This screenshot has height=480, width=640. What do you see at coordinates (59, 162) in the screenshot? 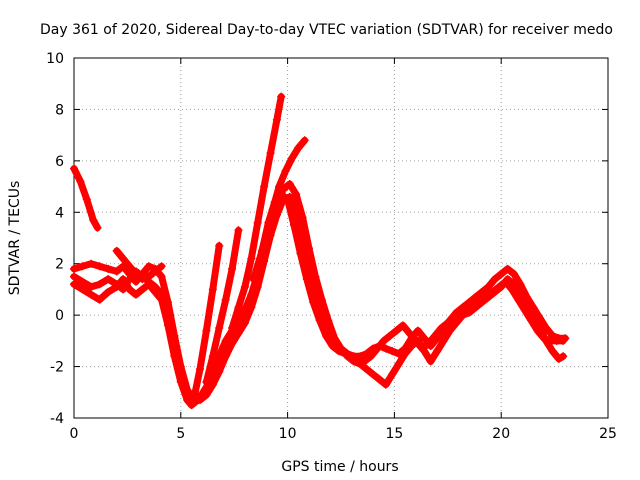
I see `y-tick-label: 6` at bounding box center [59, 162].